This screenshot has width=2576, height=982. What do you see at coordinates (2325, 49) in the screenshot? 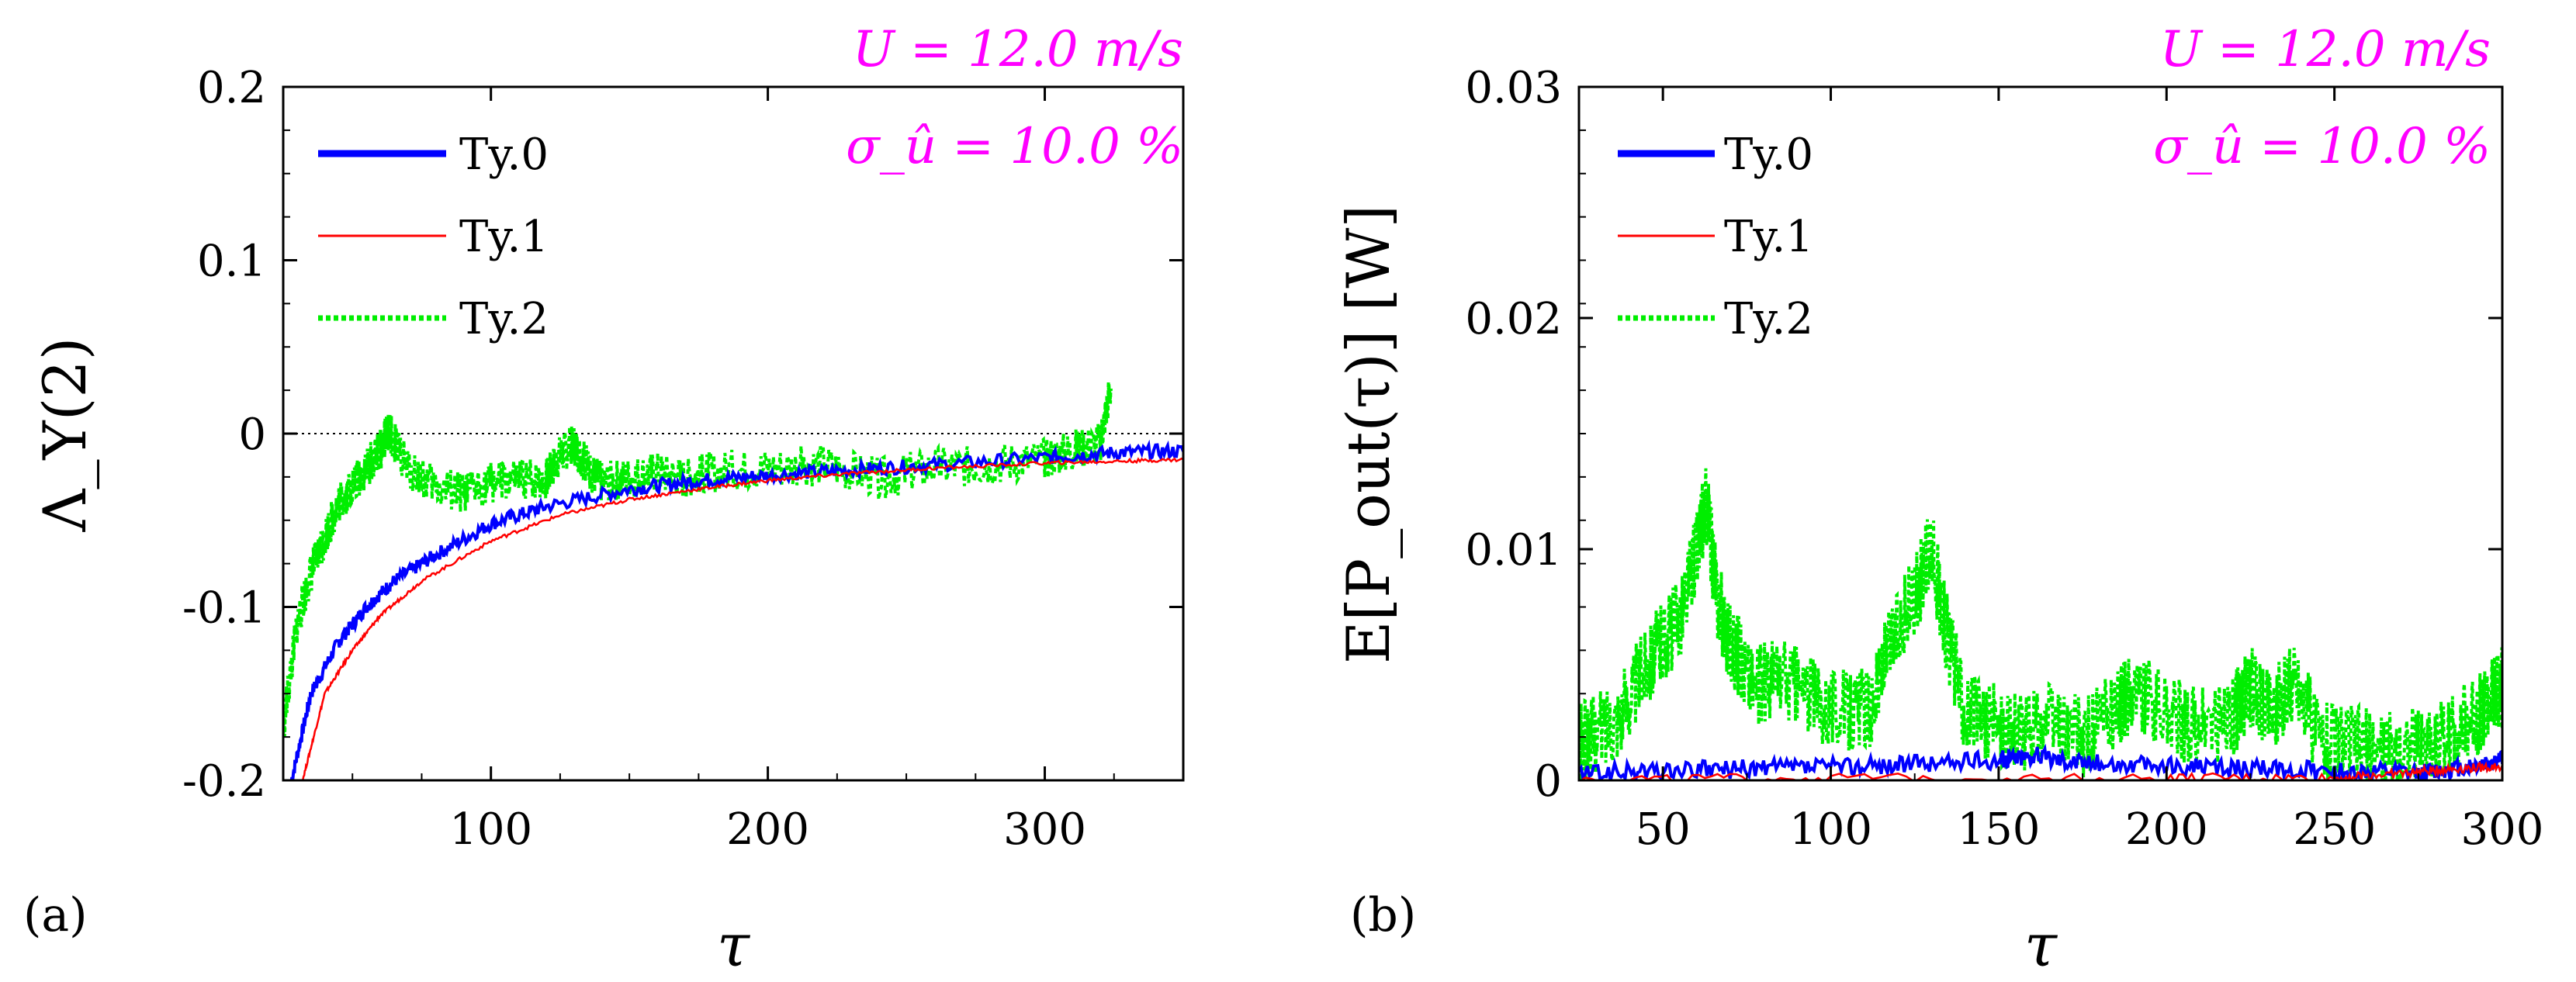
I see `panel-b-annotation-speed: U = 12.0 m/s` at bounding box center [2325, 49].